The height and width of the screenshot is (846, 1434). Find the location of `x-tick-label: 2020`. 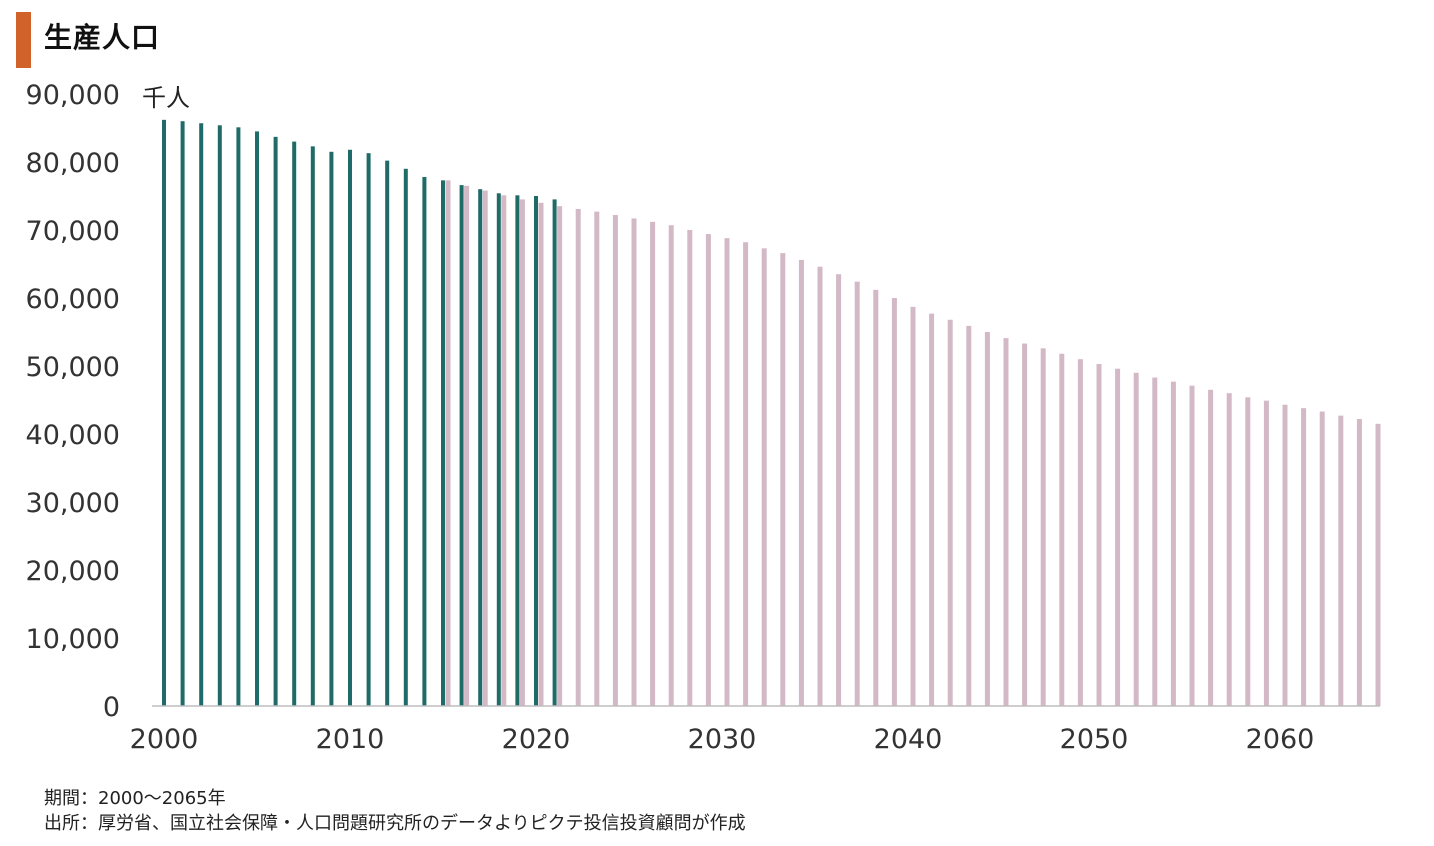

x-tick-label: 2020 is located at coordinates (536, 739).